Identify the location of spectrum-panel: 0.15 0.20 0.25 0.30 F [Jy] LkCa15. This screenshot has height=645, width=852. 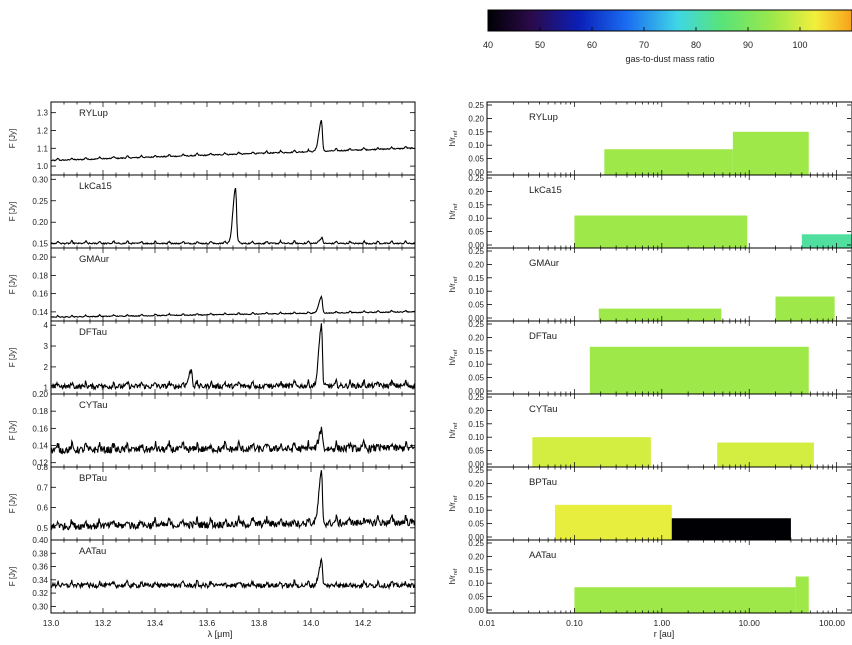
(212, 211).